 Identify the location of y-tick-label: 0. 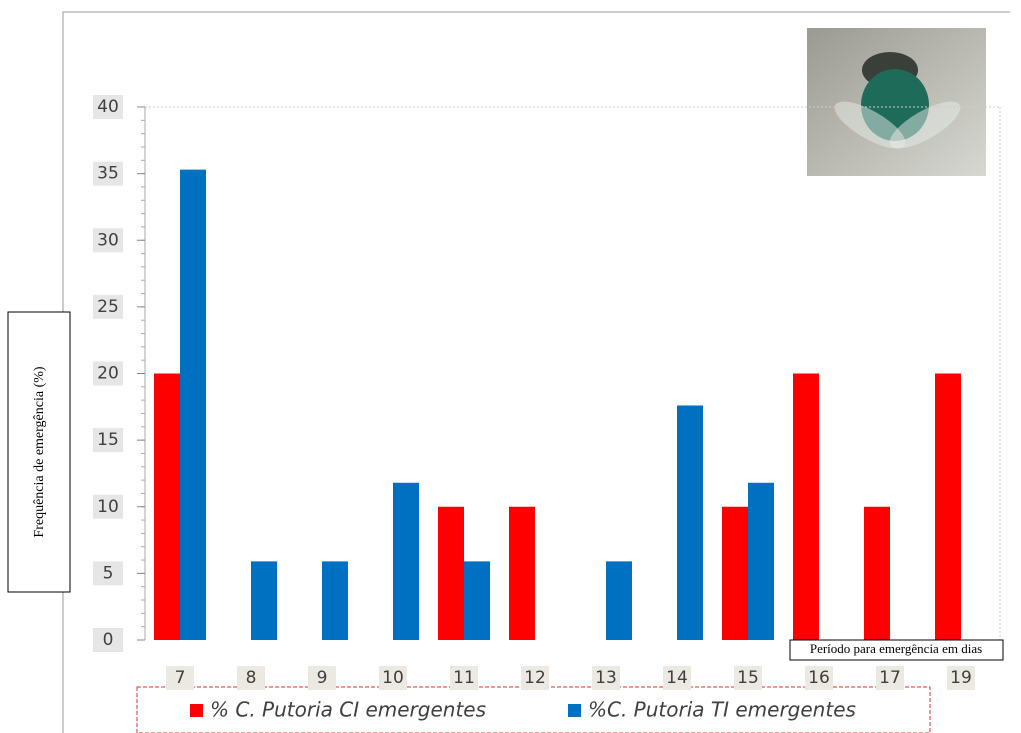
(108, 640).